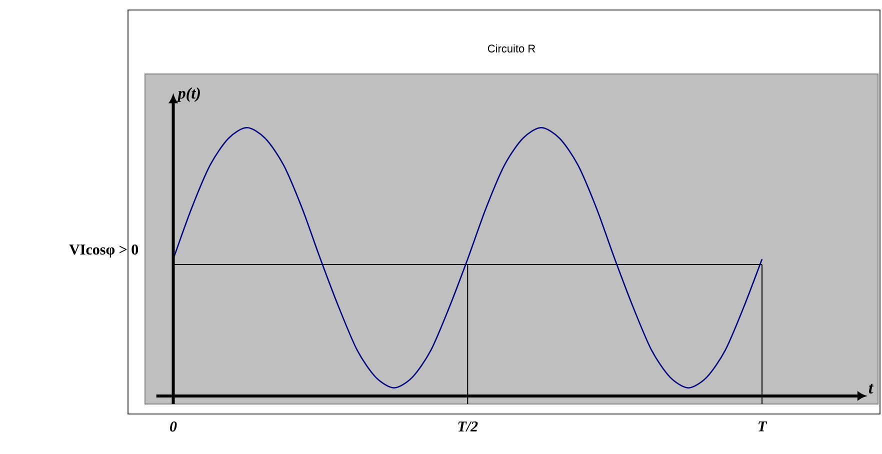 The height and width of the screenshot is (454, 882). What do you see at coordinates (871, 389) in the screenshot?
I see `text: t` at bounding box center [871, 389].